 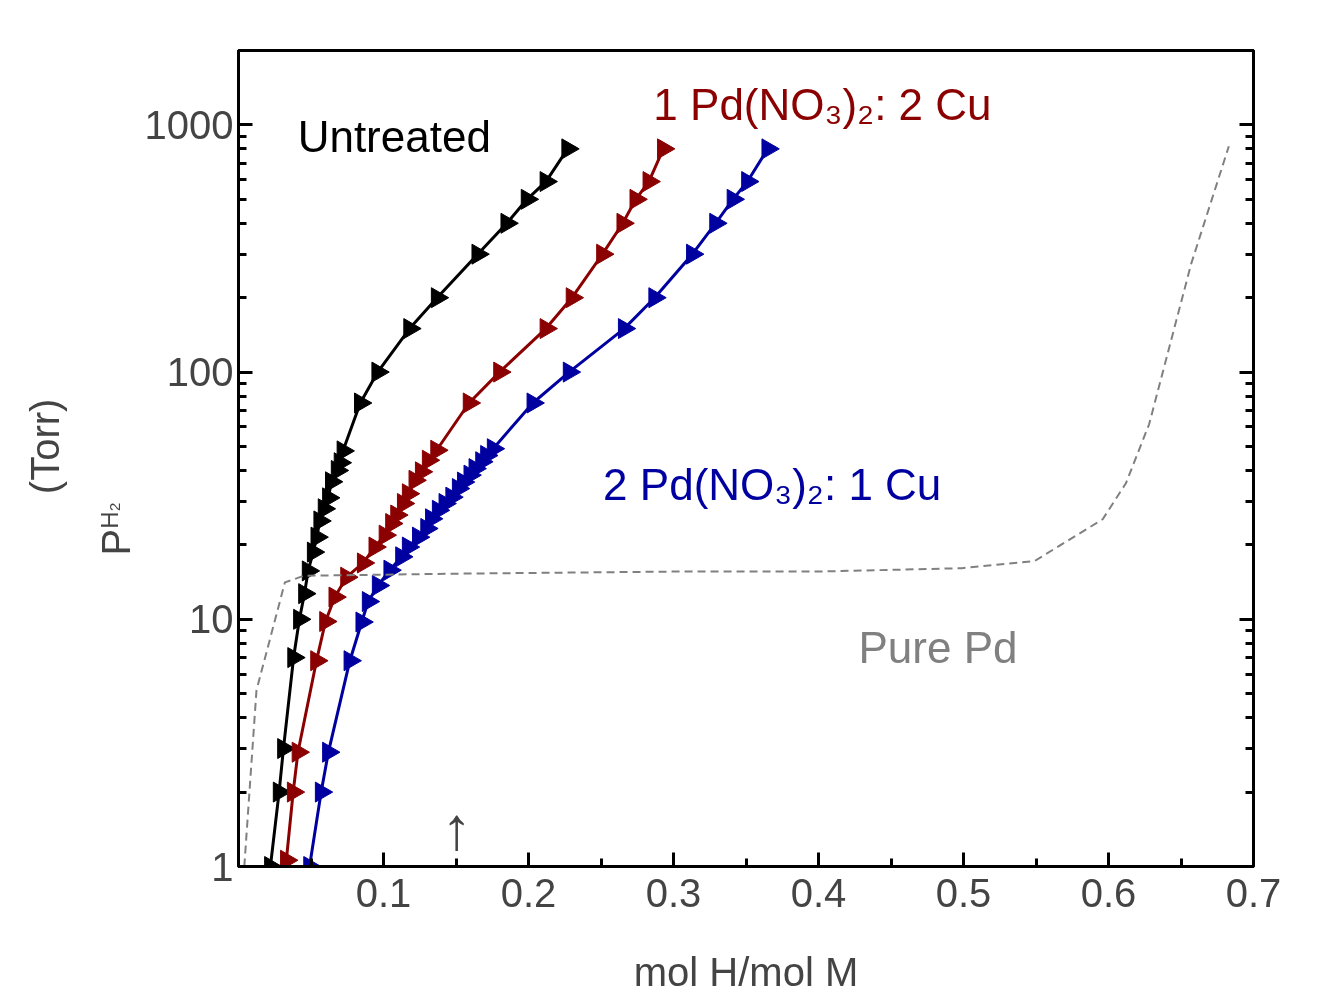 I want to click on series-label: 2 Pd(NO₃)₂: 1 Cu, so click(x=772, y=484).